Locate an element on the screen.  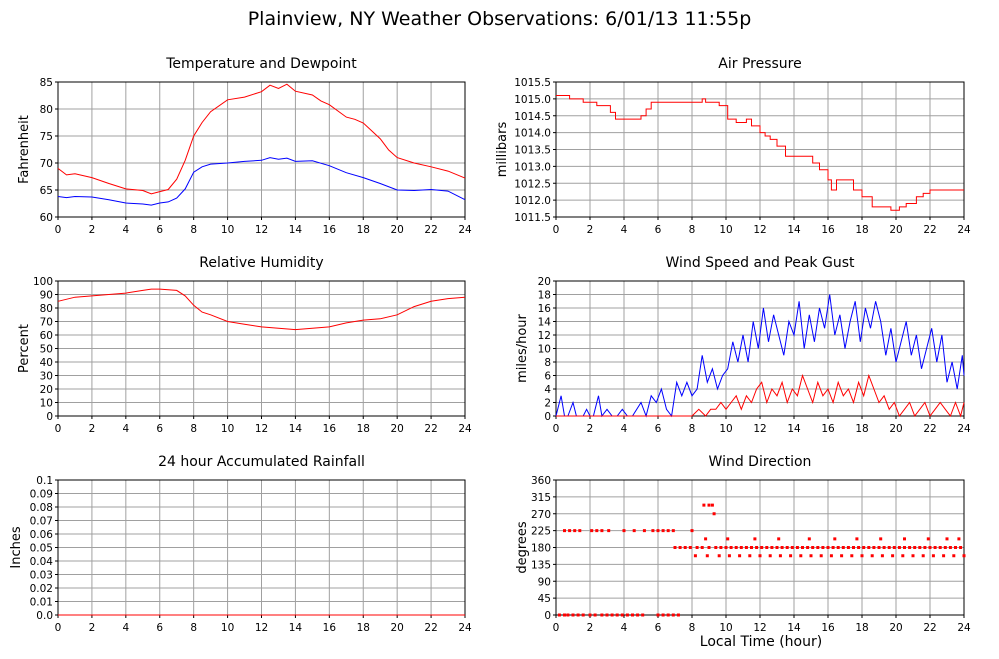
y-axis-label: Fahrenheit is located at coordinates (24, 149).